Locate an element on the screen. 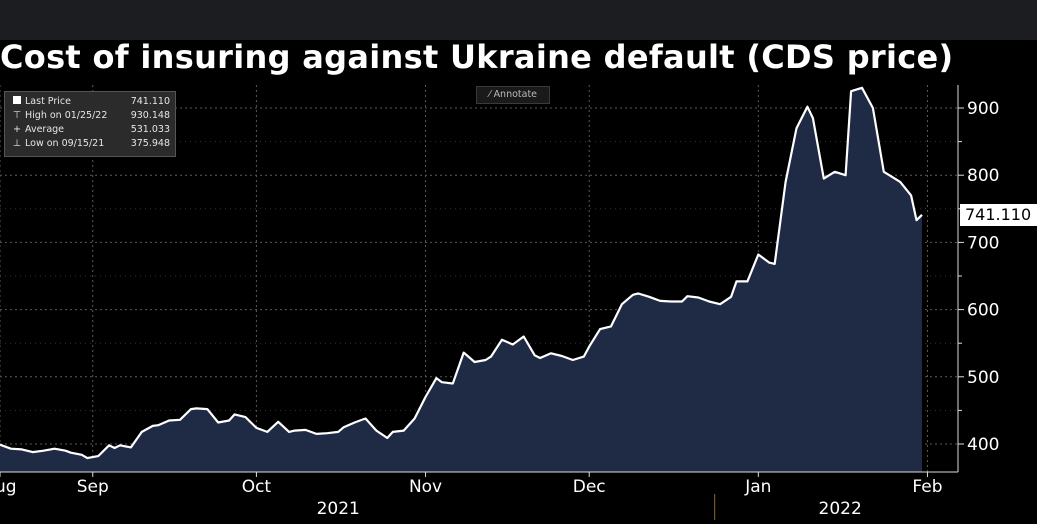 The height and width of the screenshot is (524, 1037). legend-average: + Average 531.033 is located at coordinates (90, 130).